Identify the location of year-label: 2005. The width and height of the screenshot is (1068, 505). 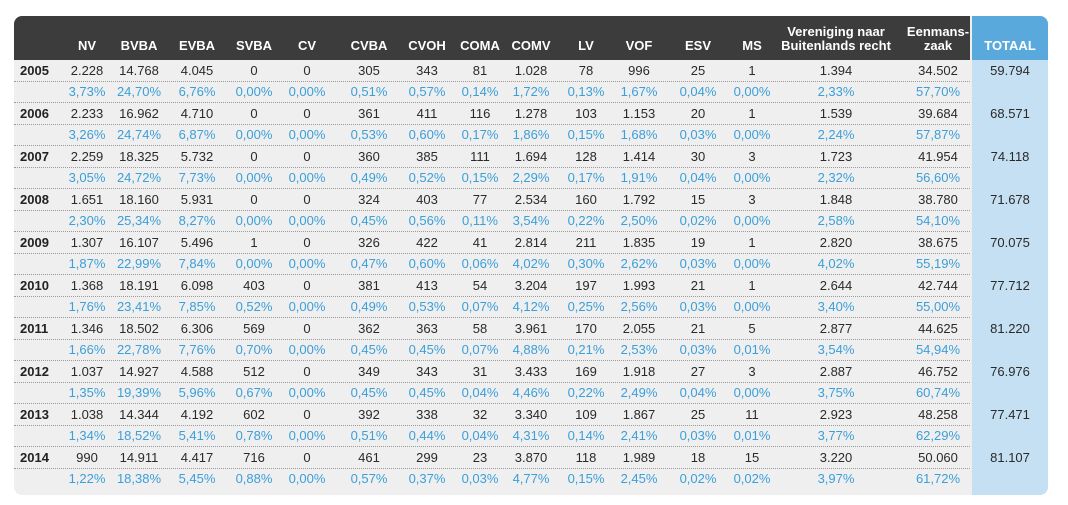
(34, 70).